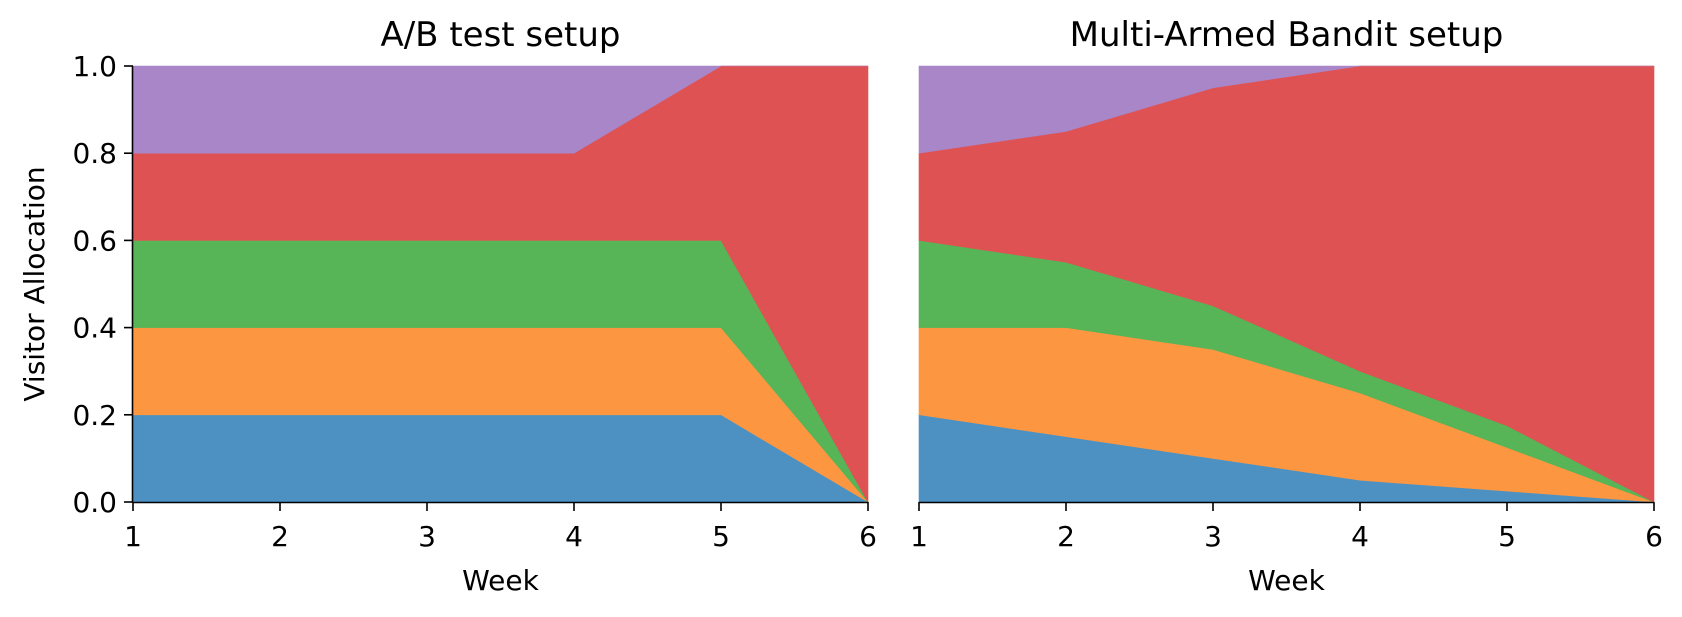  What do you see at coordinates (94, 328) in the screenshot?
I see `y-tick-label: 0.4` at bounding box center [94, 328].